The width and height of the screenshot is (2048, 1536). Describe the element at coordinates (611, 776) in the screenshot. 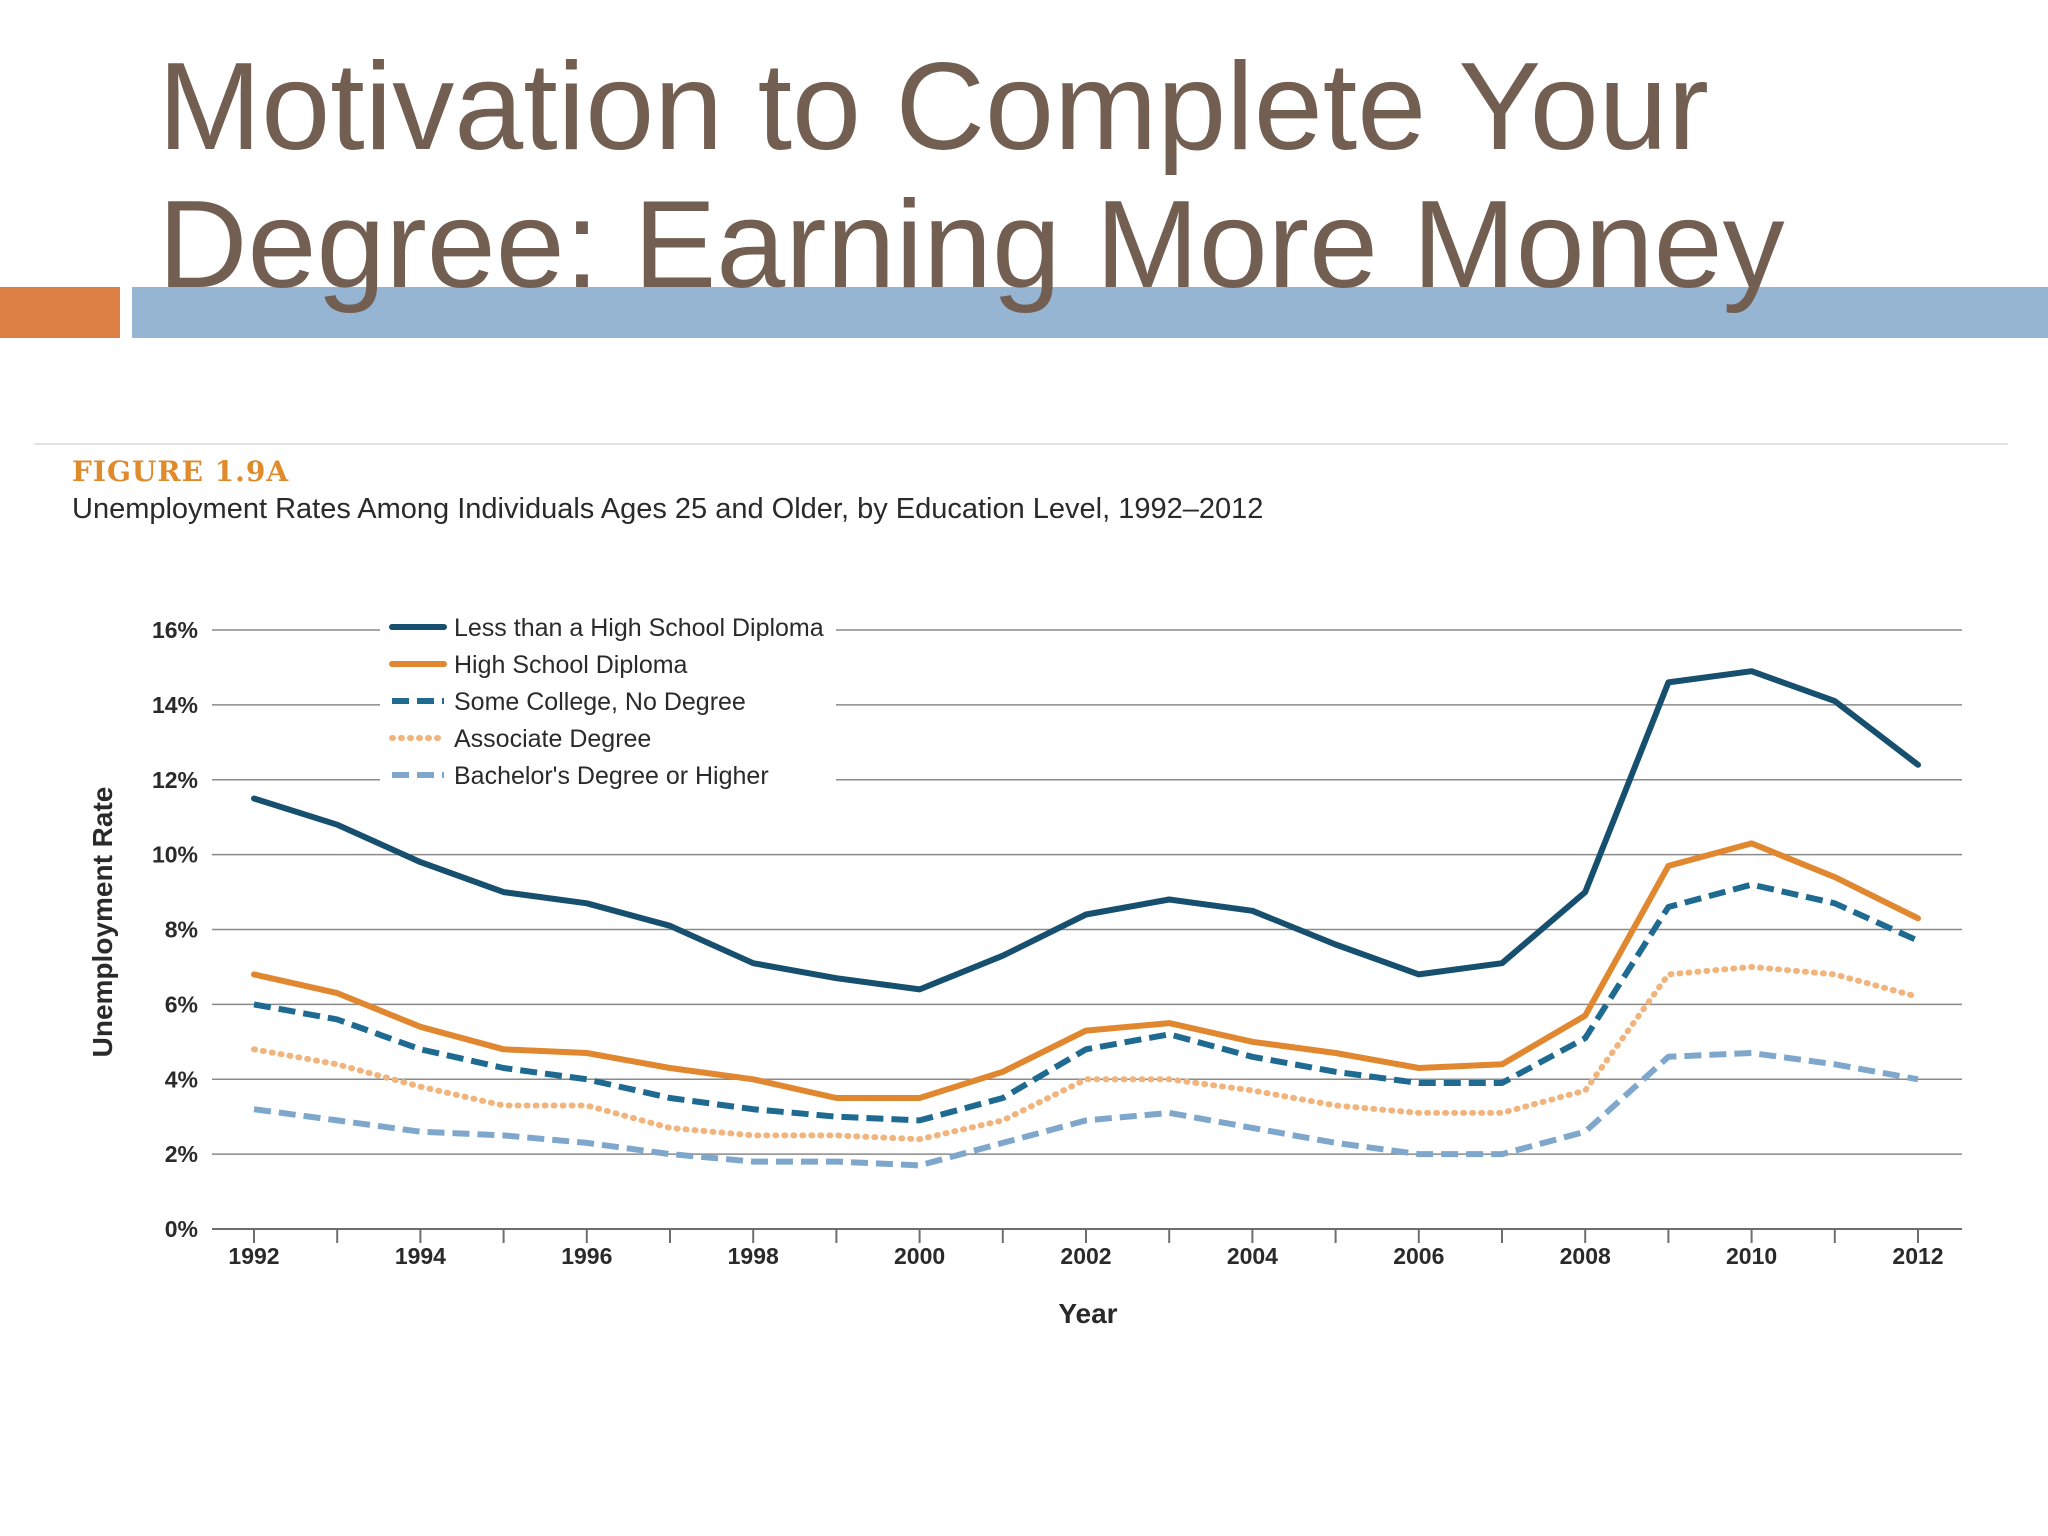

I see `legend-label: Bachelor's Degree or Higher` at that location.